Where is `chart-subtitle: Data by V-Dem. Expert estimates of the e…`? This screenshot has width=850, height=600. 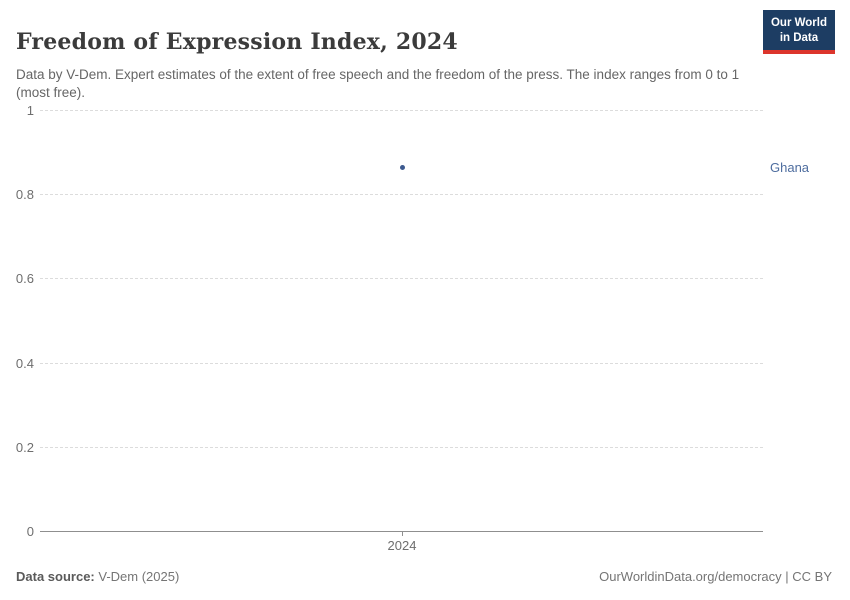 chart-subtitle: Data by V-Dem. Expert estimates of the e… is located at coordinates (378, 83).